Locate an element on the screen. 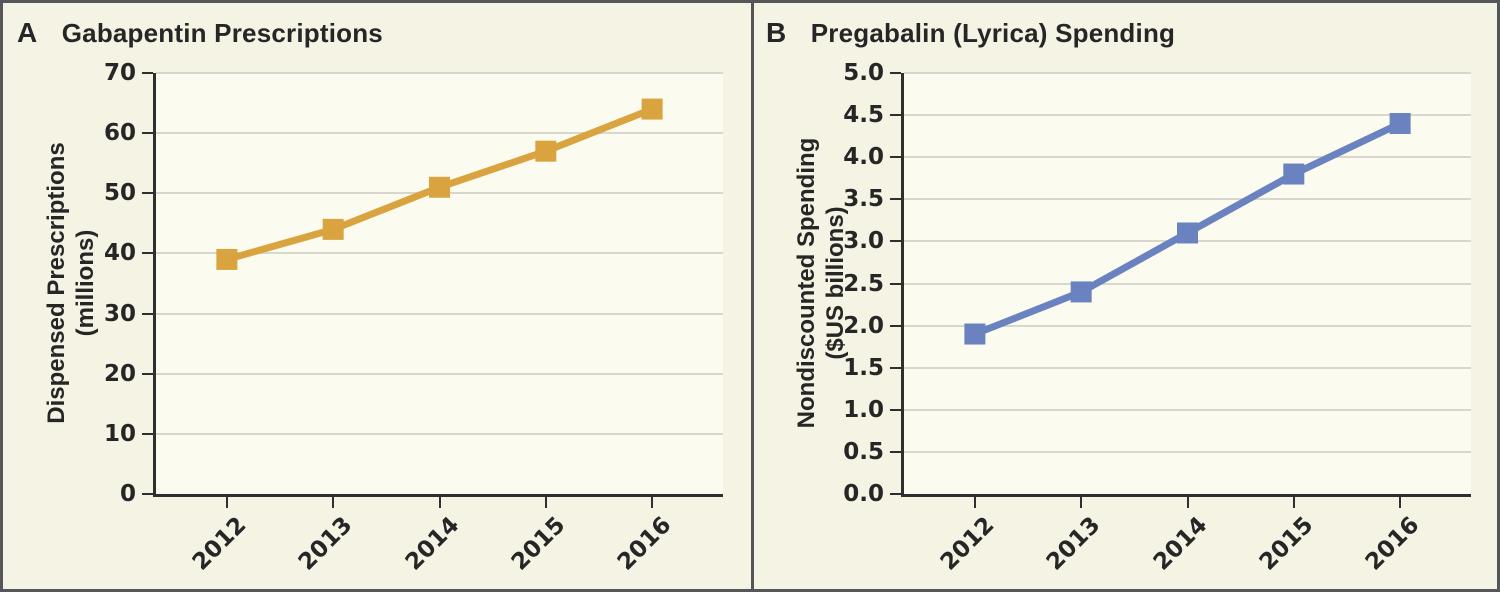  y-axis-tick-label: 0.0 is located at coordinates (863, 494).